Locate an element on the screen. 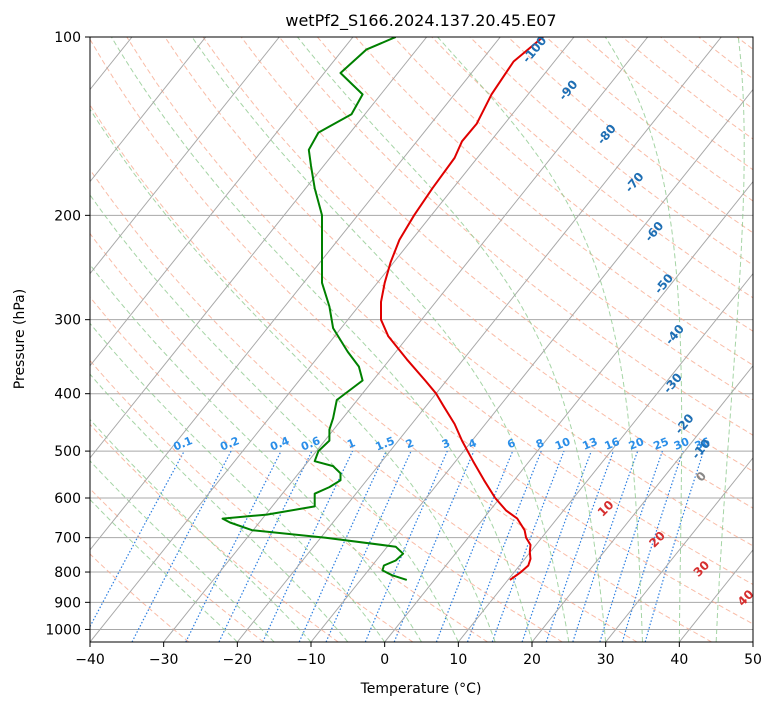 The image size is (775, 708). mixing-ratio-label: 1 is located at coordinates (351, 443).